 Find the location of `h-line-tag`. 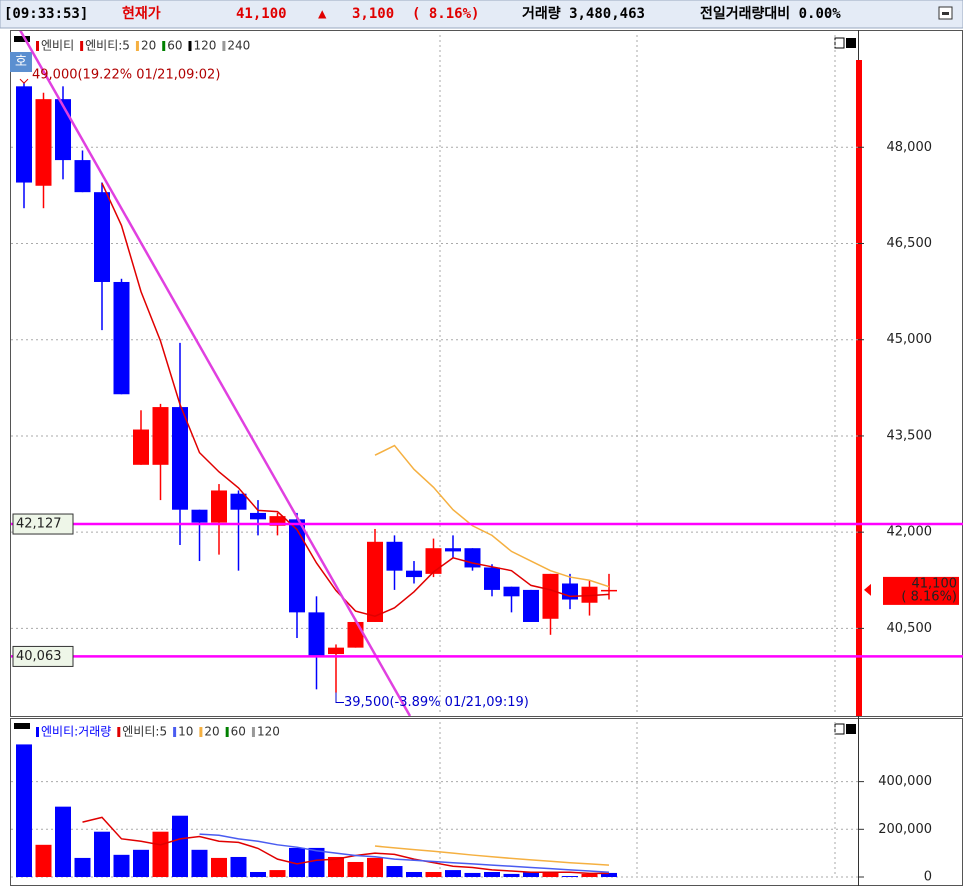

h-line-tag is located at coordinates (43, 656).